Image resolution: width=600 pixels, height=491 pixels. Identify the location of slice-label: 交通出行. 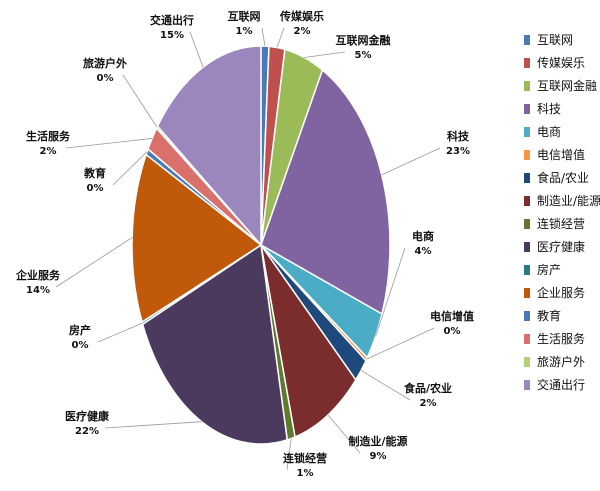
(172, 20).